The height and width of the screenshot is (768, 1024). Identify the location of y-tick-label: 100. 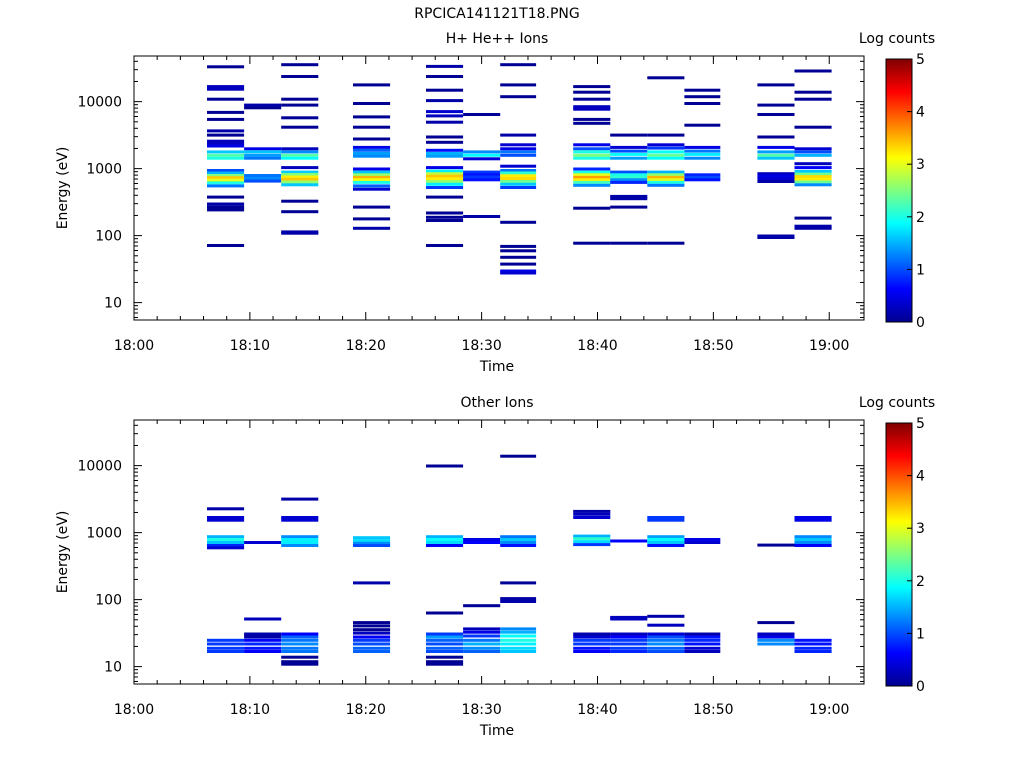
(108, 237).